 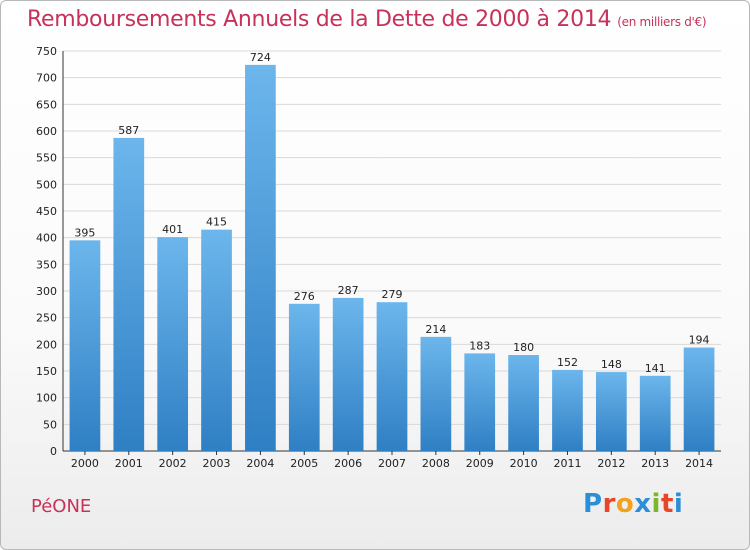 I want to click on data-label: 152, so click(x=567, y=362).